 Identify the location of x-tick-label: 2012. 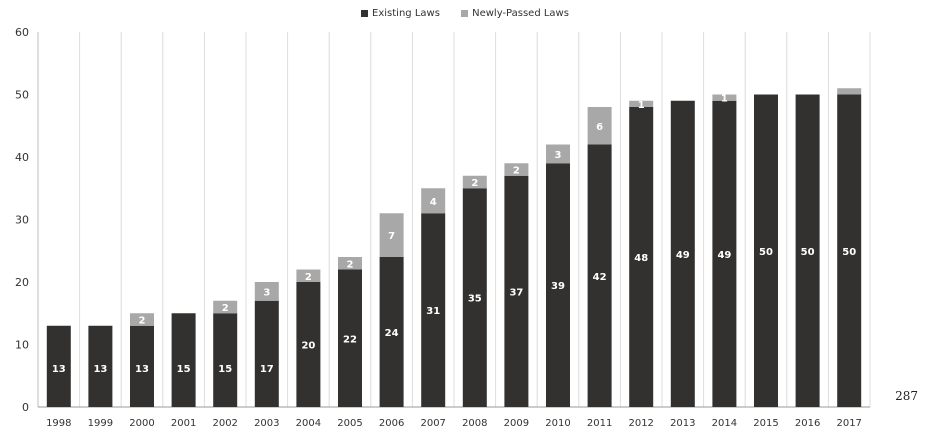
(640, 423).